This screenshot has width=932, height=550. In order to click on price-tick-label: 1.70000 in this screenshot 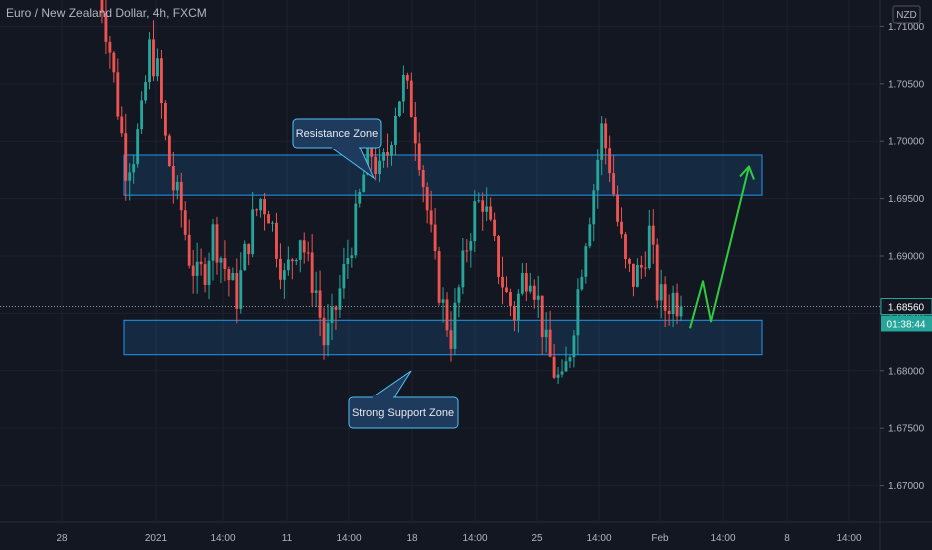, I will do `click(906, 142)`.